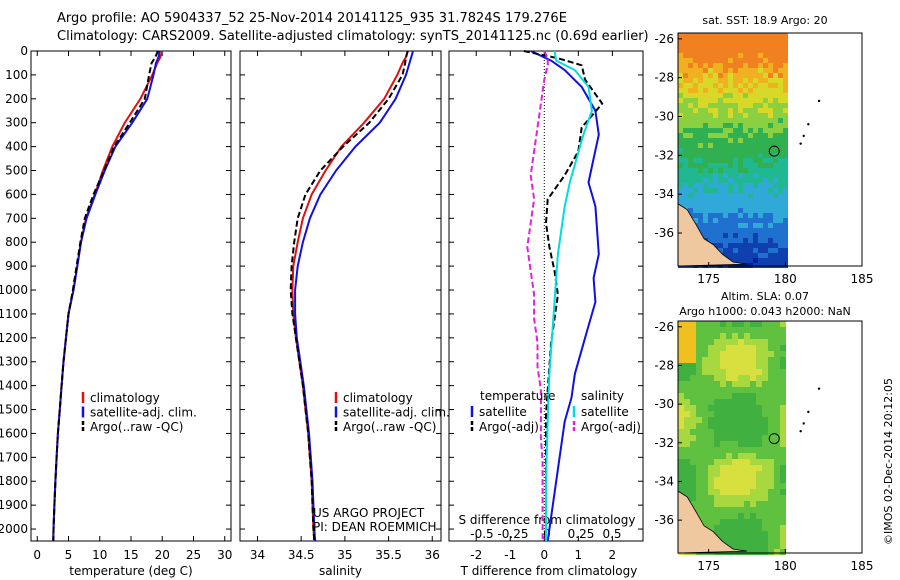 The height and width of the screenshot is (580, 900). What do you see at coordinates (800, 431) in the screenshot?
I see `island-dot` at bounding box center [800, 431].